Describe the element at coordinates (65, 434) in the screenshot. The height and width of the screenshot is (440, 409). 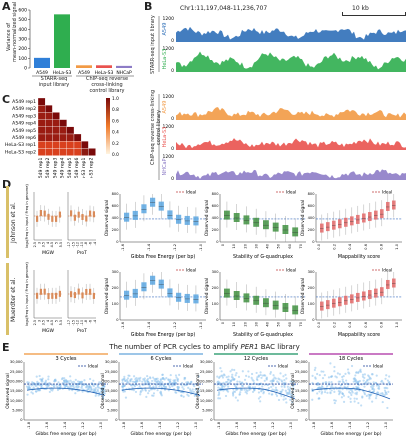
I see `x-axis-label: Gibbs free energy (per bp)` at that location.